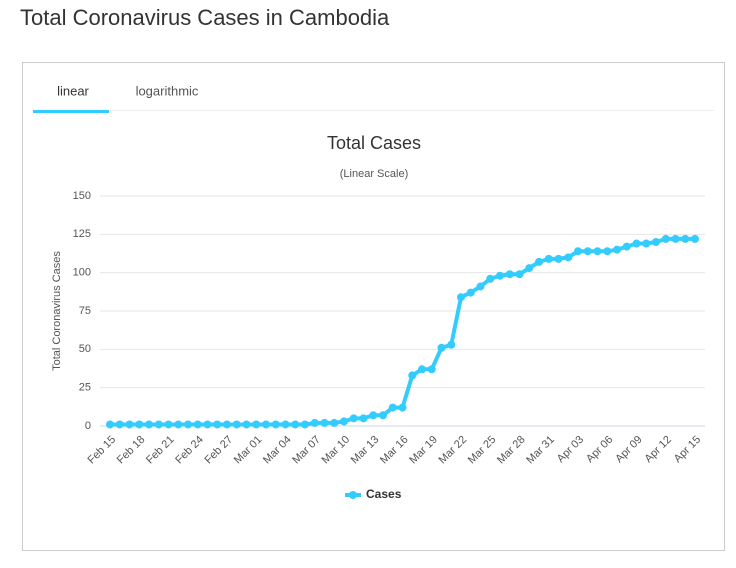  Describe the element at coordinates (82, 196) in the screenshot. I see `y-tick-label: 150` at that location.